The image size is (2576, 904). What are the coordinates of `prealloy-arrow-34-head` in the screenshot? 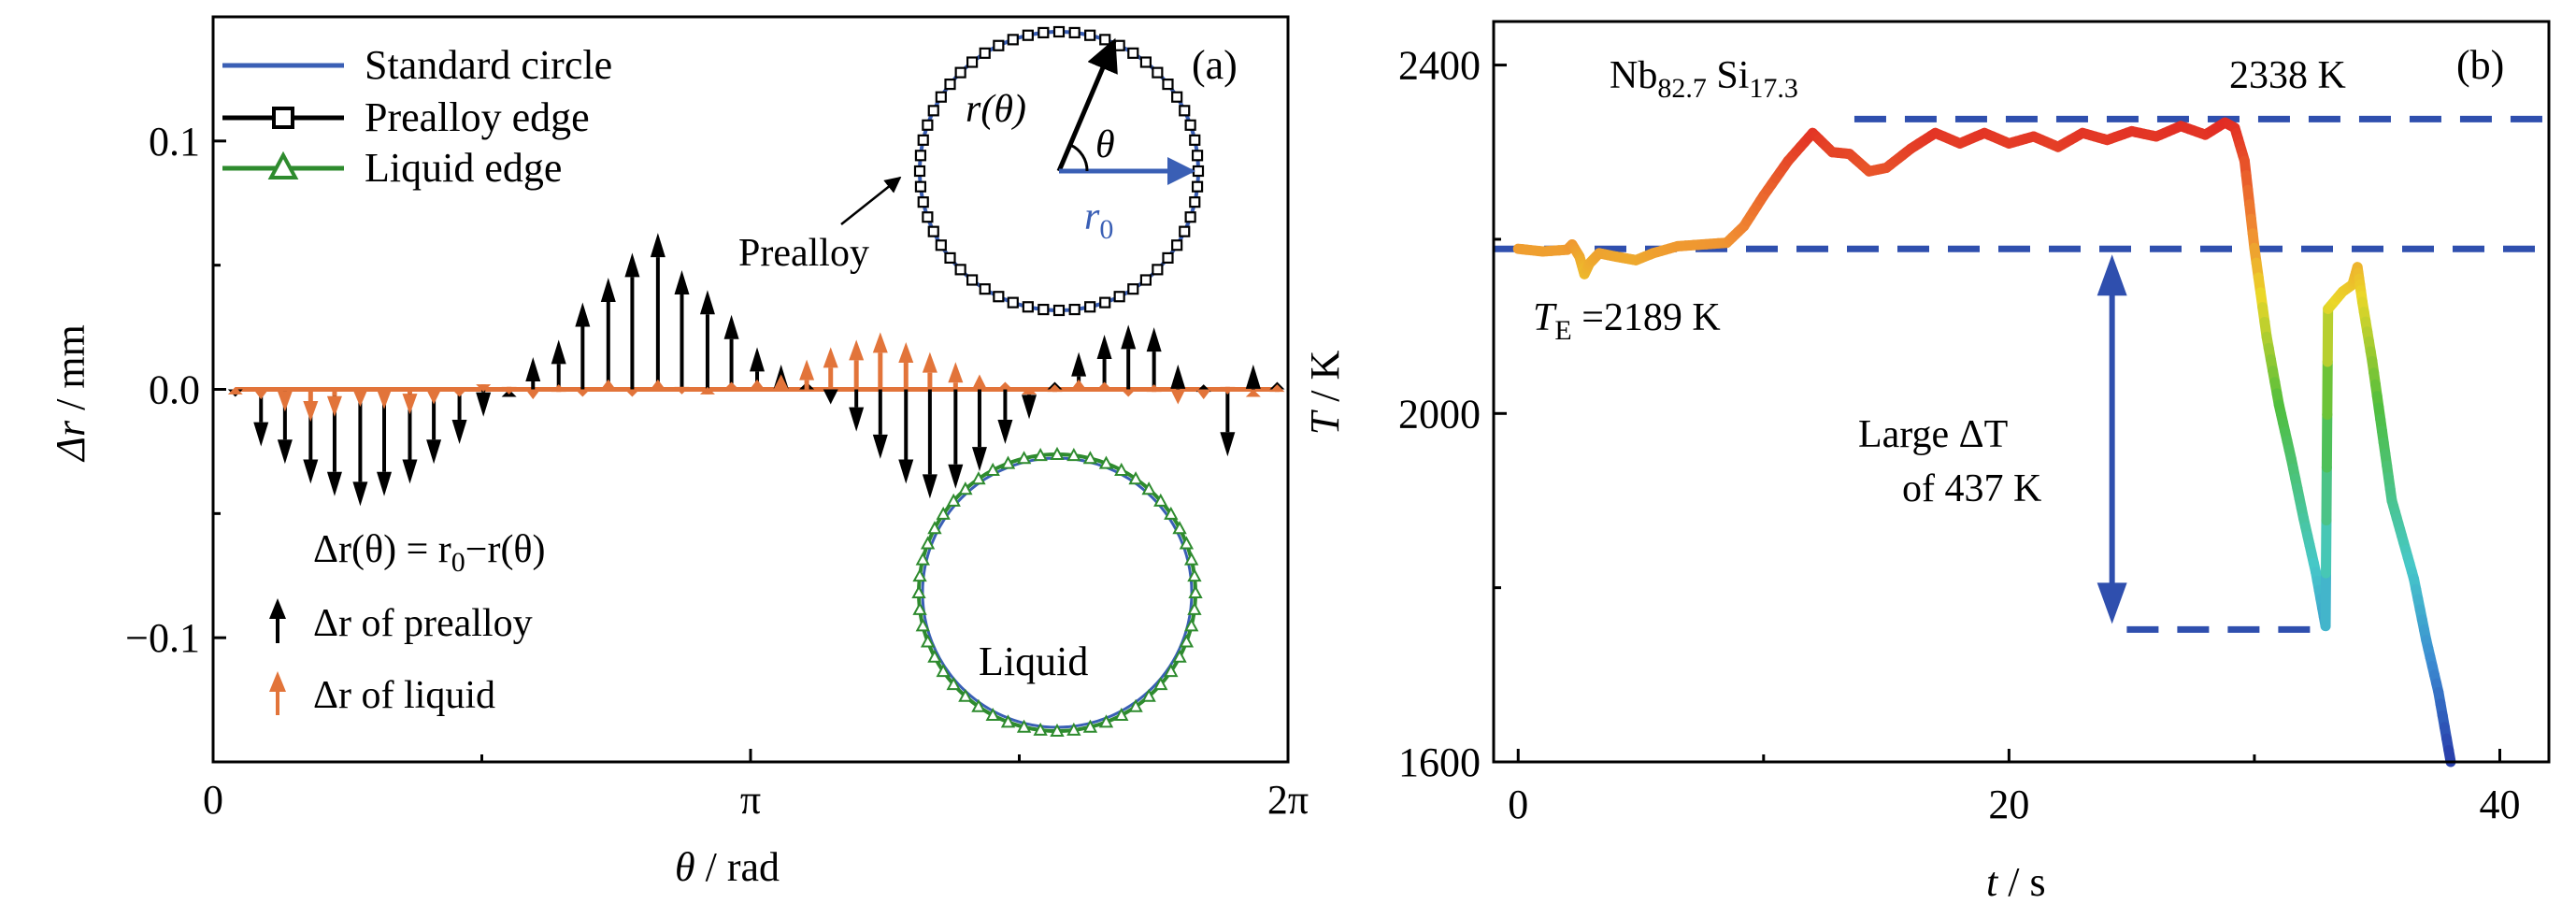 It's located at (1079, 365).